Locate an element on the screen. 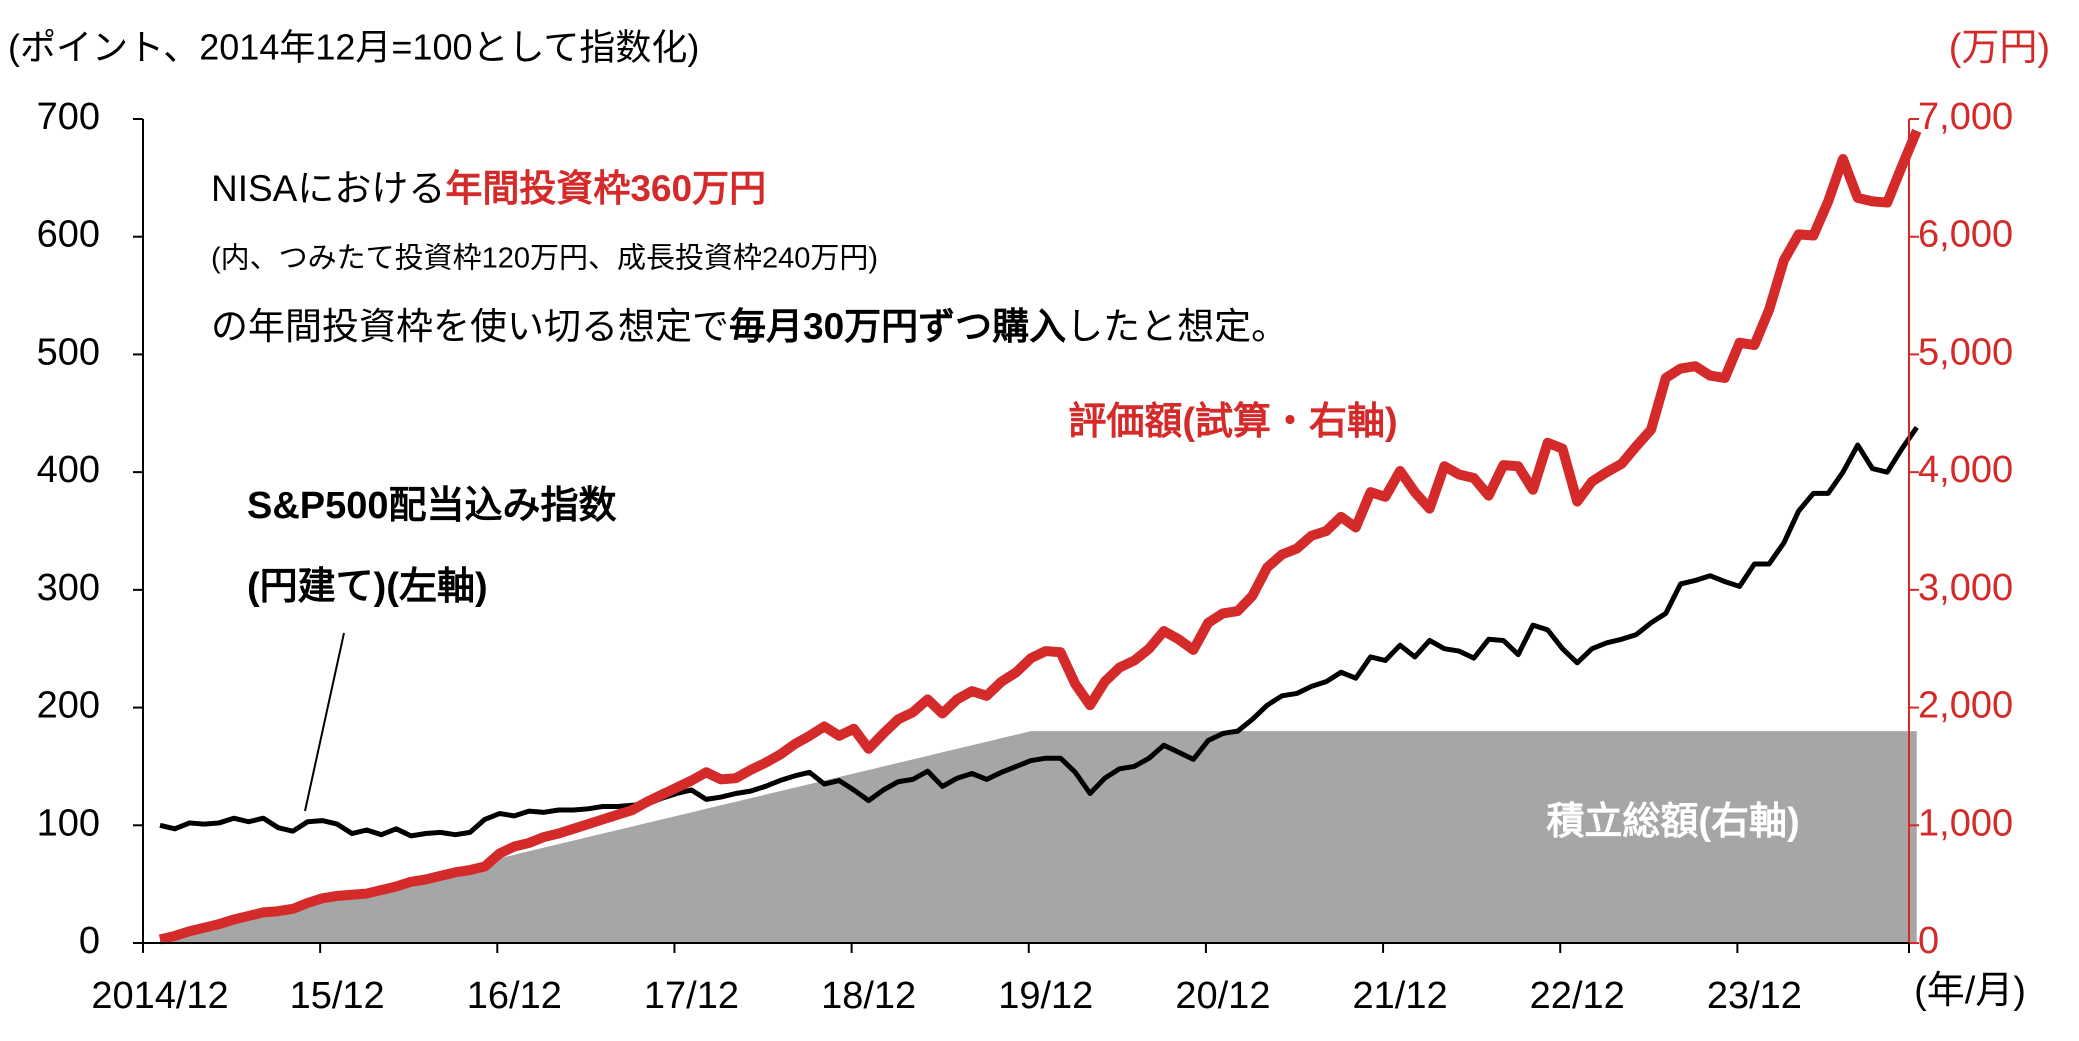 The height and width of the screenshot is (1041, 2079). series-label: 評価額(試算・右軸) is located at coordinates (1232, 422).